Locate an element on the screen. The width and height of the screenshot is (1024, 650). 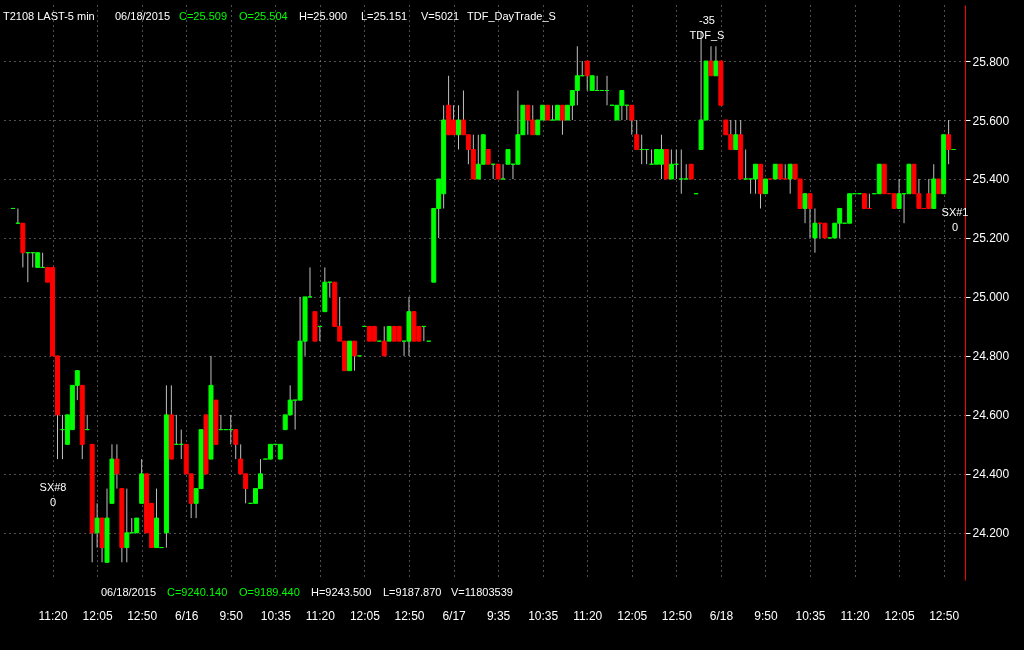
x-tick-label: 9:35 is located at coordinates (498, 615).